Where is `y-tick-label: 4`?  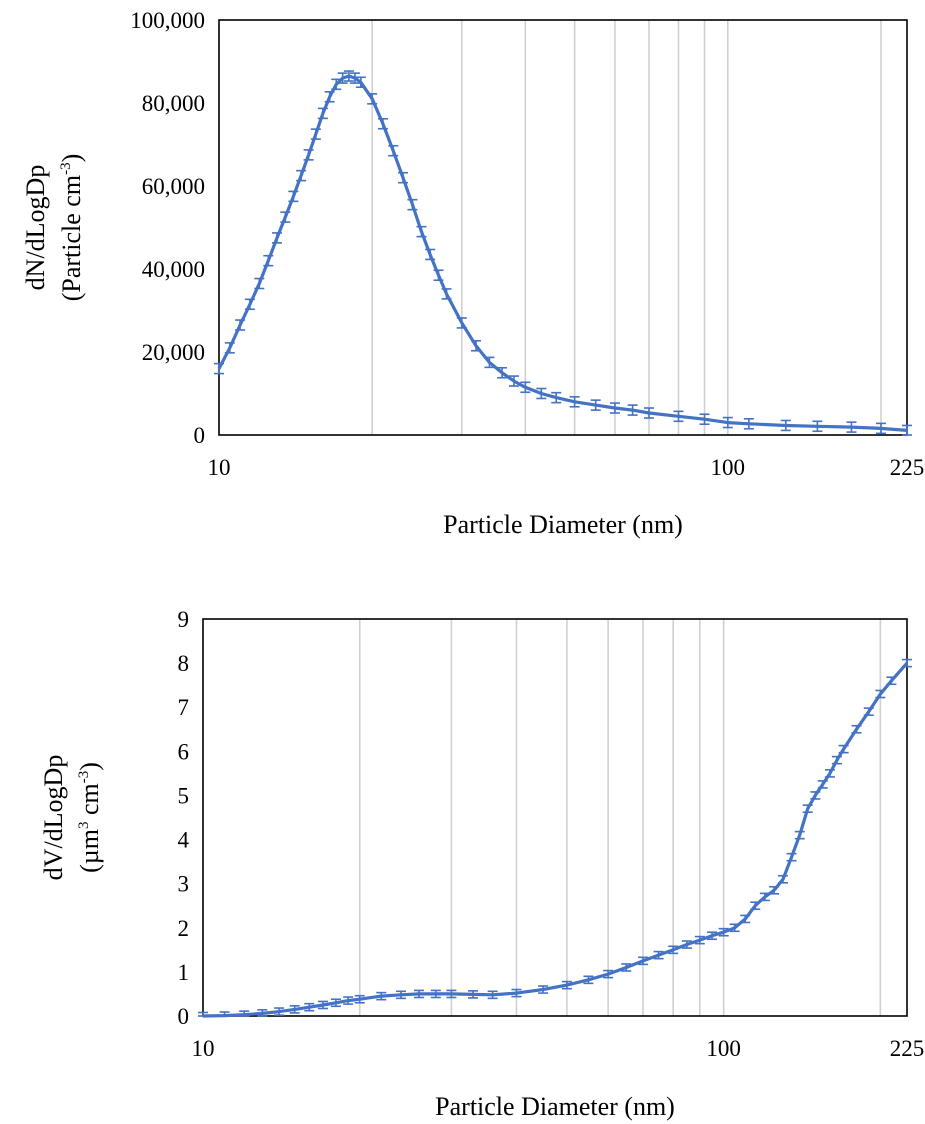
y-tick-label: 4 is located at coordinates (184, 840).